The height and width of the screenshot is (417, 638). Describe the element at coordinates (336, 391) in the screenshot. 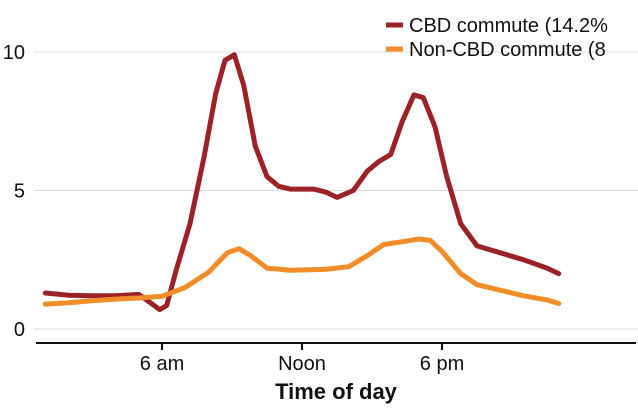

I see `x-axis-title: Time of day` at that location.